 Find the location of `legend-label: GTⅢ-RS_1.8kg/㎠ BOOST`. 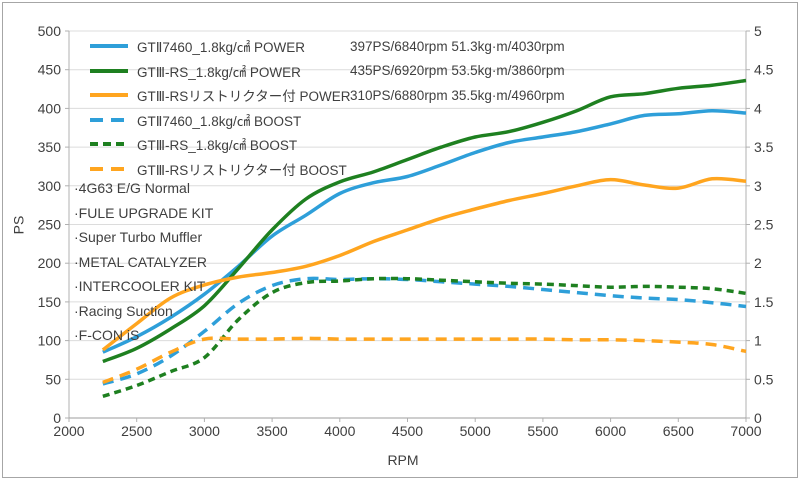

legend-label: GTⅢ-RS_1.8kg/㎠ BOOST is located at coordinates (217, 146).